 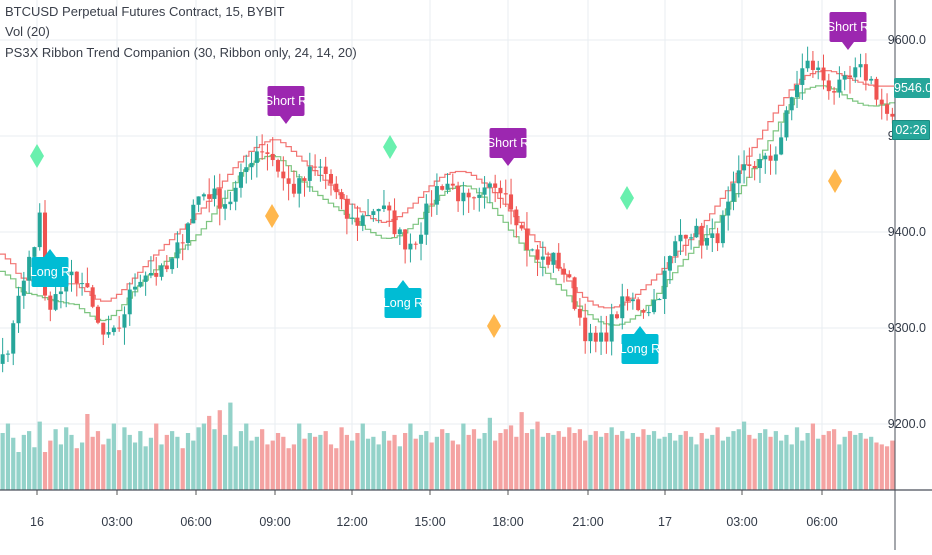 I want to click on long-label-arrow, so click(x=640, y=330).